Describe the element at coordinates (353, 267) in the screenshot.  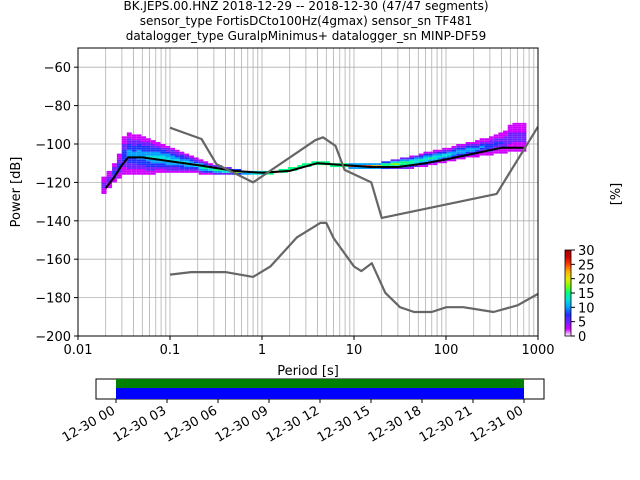
I see `series-line-nlnm` at that location.